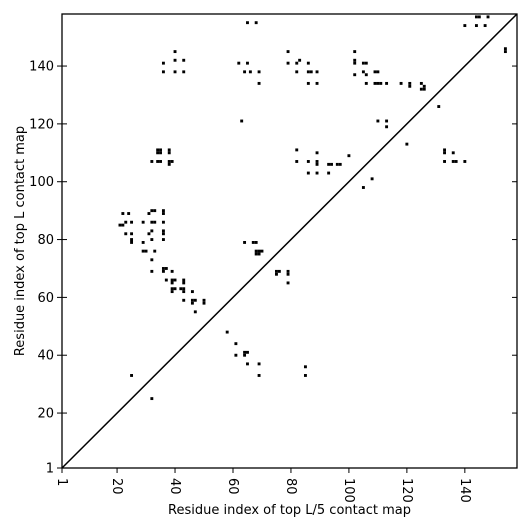 This screenshot has height=531, width=531. What do you see at coordinates (20, 241) in the screenshot?
I see `y-axis-title: Residue index of top L contact map` at bounding box center [20, 241].